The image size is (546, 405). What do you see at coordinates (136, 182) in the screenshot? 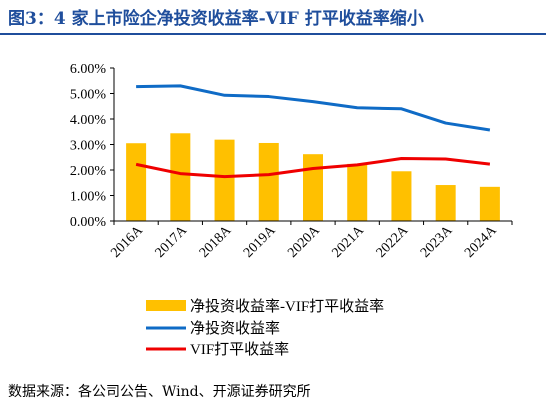
I see `bar-2016A` at bounding box center [136, 182].